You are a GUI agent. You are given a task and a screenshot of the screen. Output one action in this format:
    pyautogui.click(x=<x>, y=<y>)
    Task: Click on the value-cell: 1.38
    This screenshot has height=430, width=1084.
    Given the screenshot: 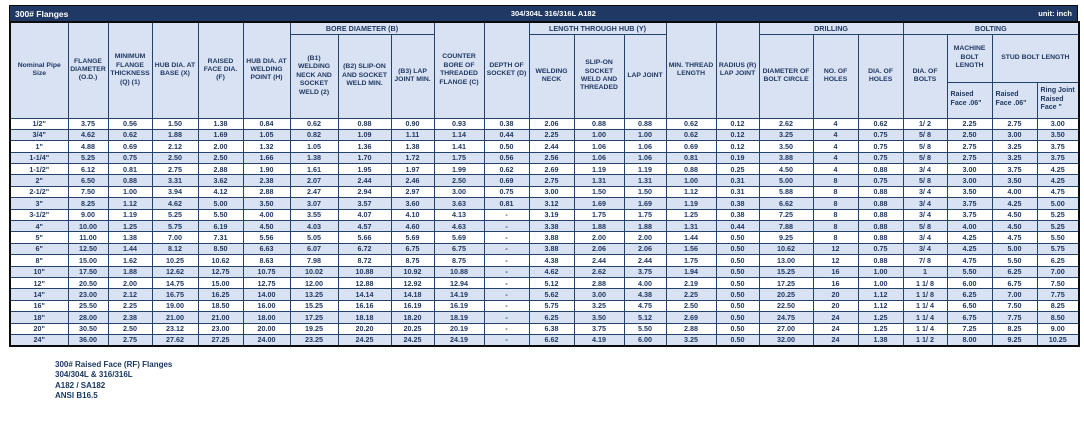 What is the action you would take?
    pyautogui.click(x=412, y=146)
    